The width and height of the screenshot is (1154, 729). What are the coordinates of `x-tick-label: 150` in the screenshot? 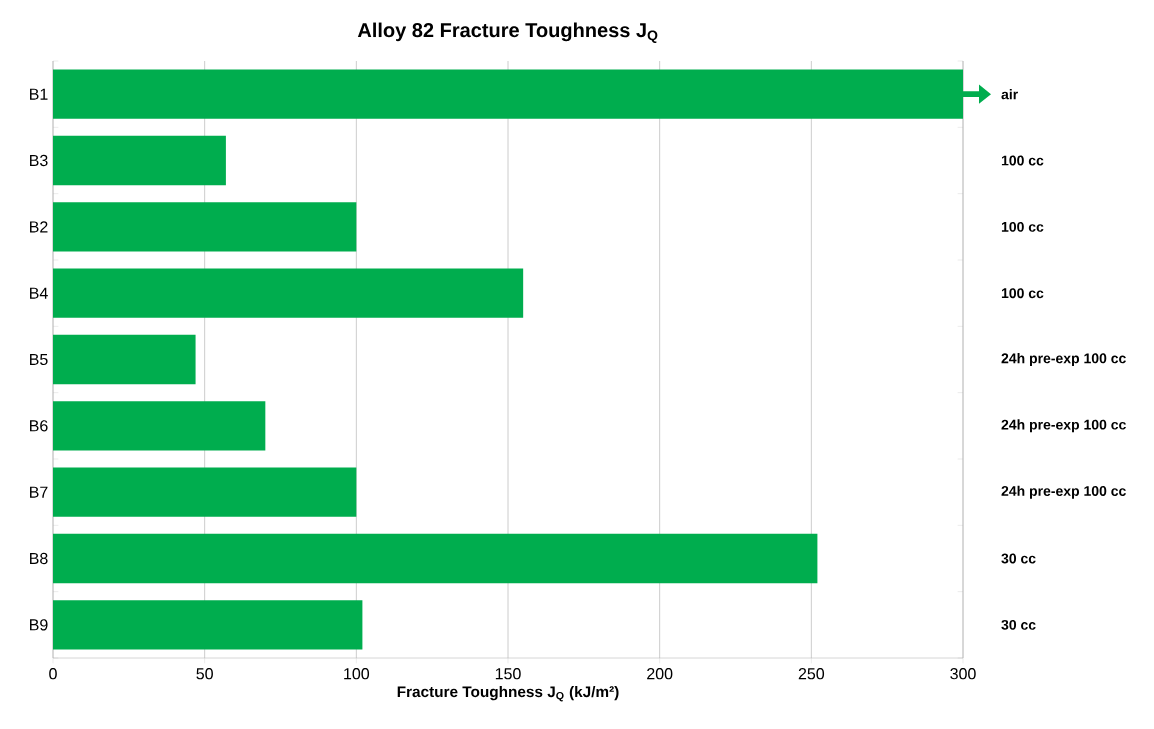 It's located at (508, 674).